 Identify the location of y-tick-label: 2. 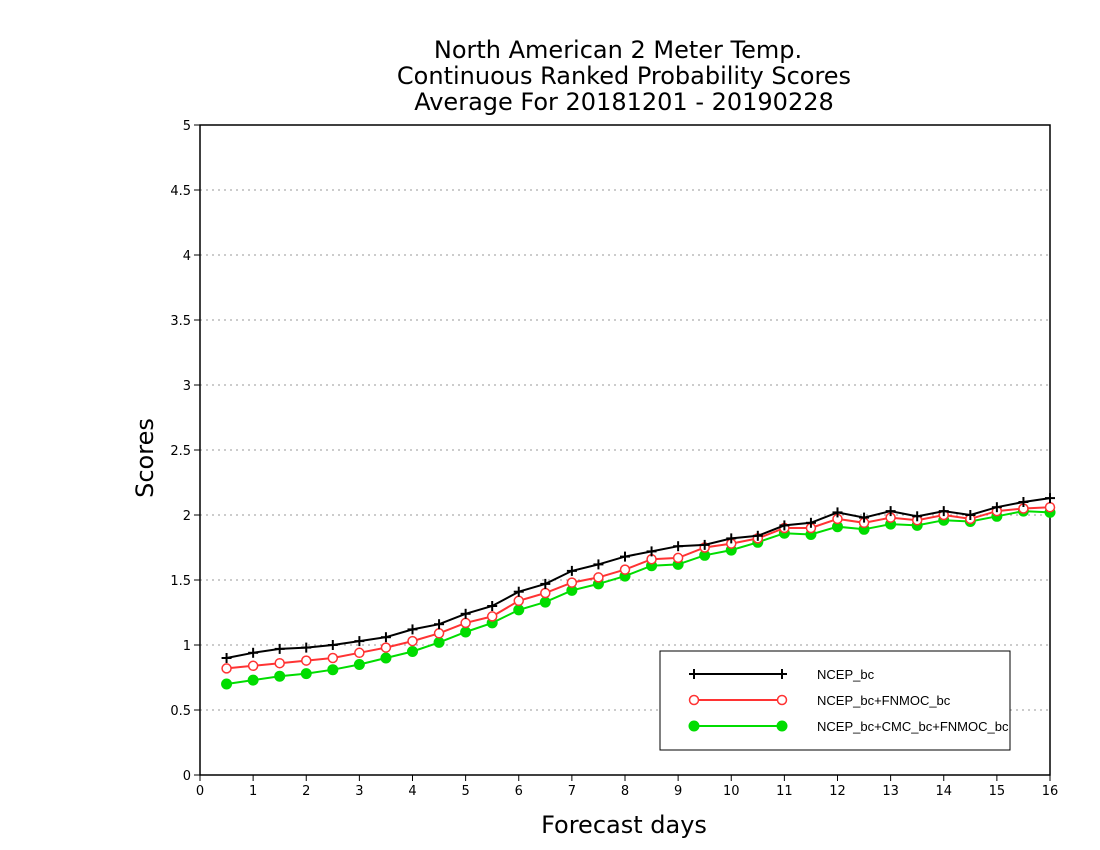
(187, 516).